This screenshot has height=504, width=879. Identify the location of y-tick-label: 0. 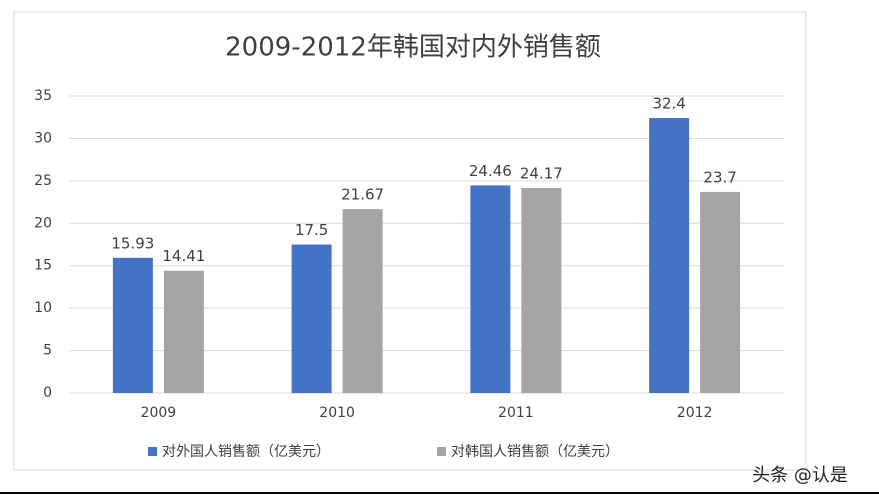
(47, 393).